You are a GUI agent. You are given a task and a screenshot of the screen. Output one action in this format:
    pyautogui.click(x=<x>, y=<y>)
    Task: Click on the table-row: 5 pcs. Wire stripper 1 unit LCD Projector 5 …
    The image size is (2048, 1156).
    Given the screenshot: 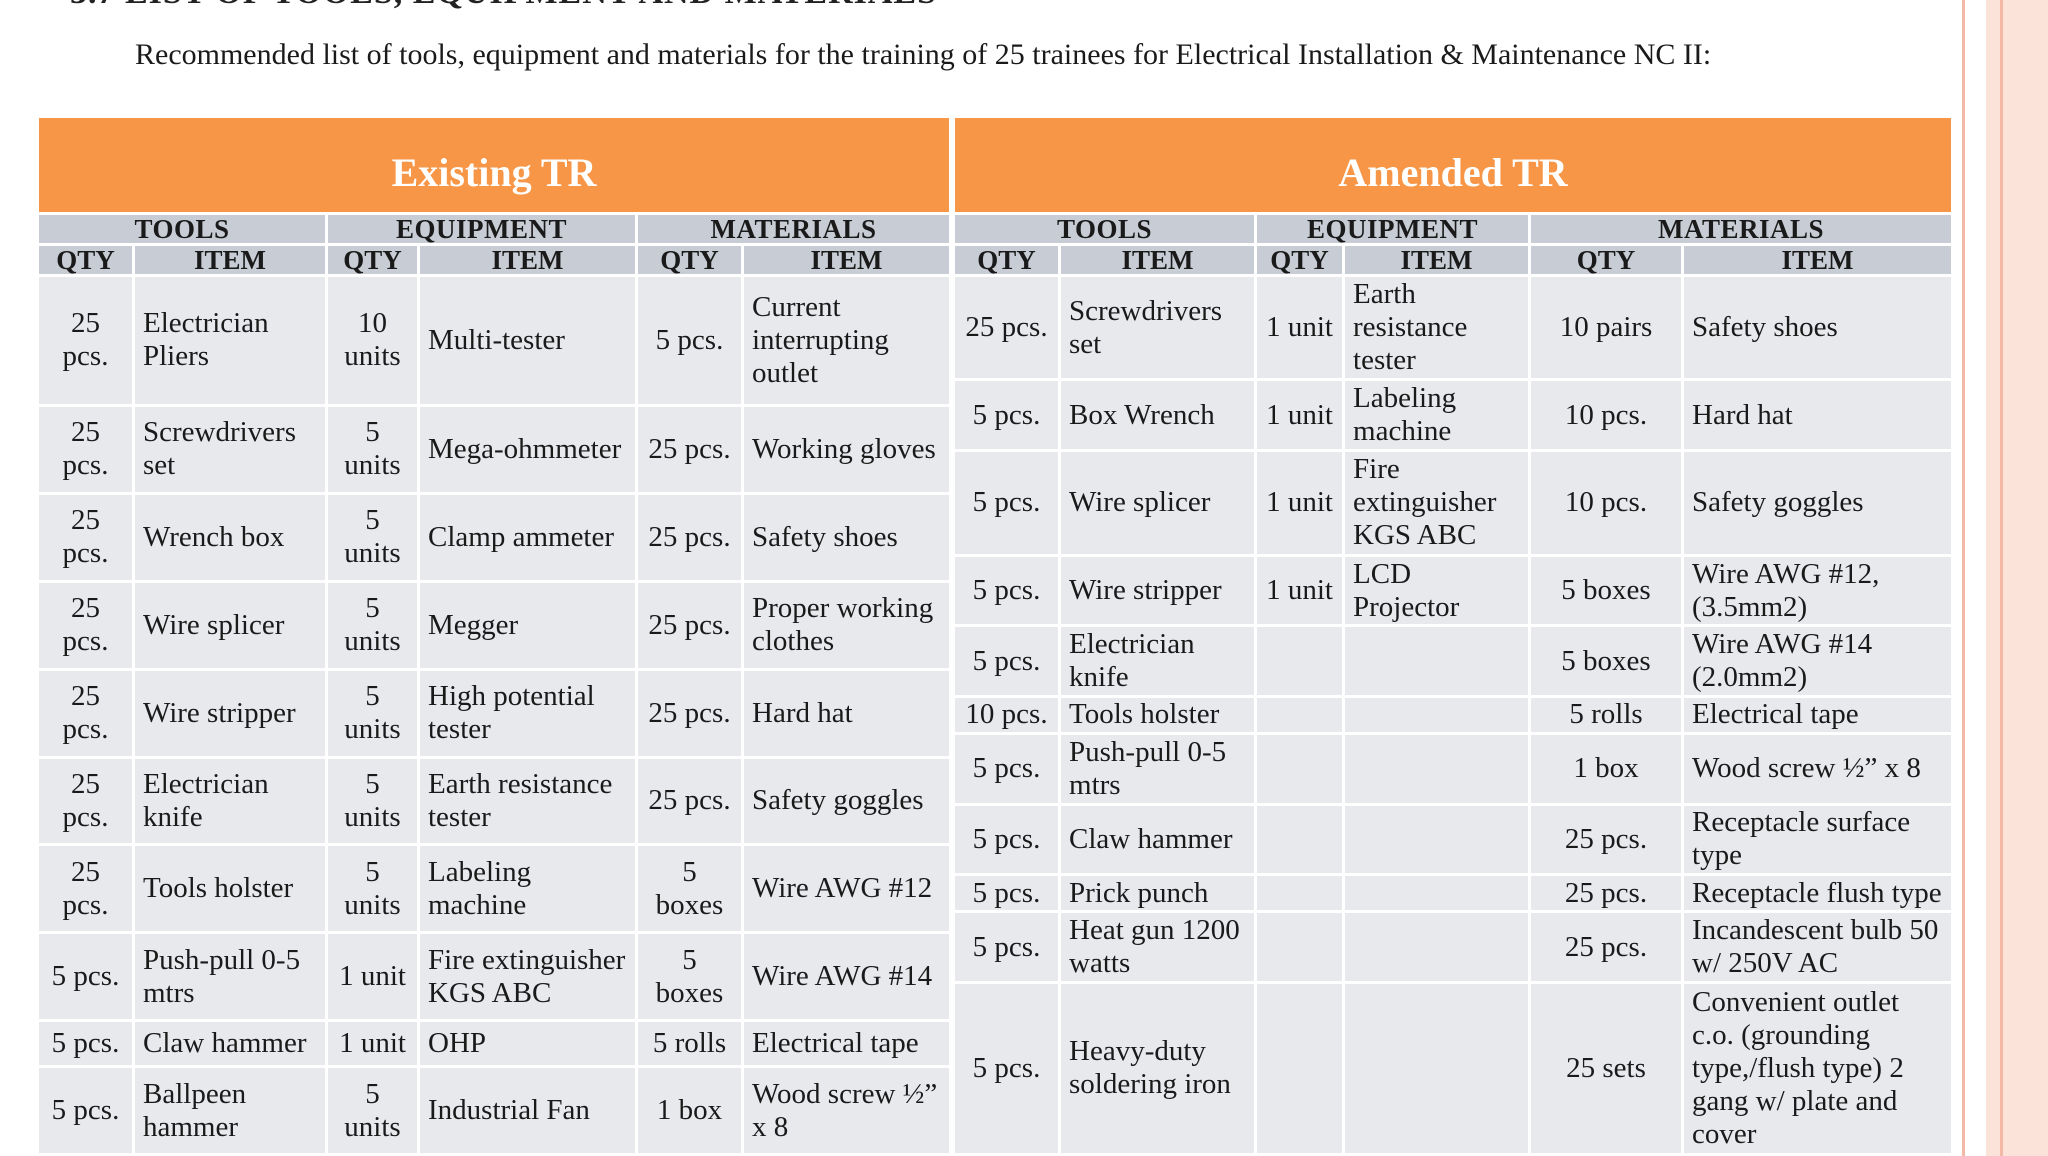 What is the action you would take?
    pyautogui.click(x=1453, y=590)
    